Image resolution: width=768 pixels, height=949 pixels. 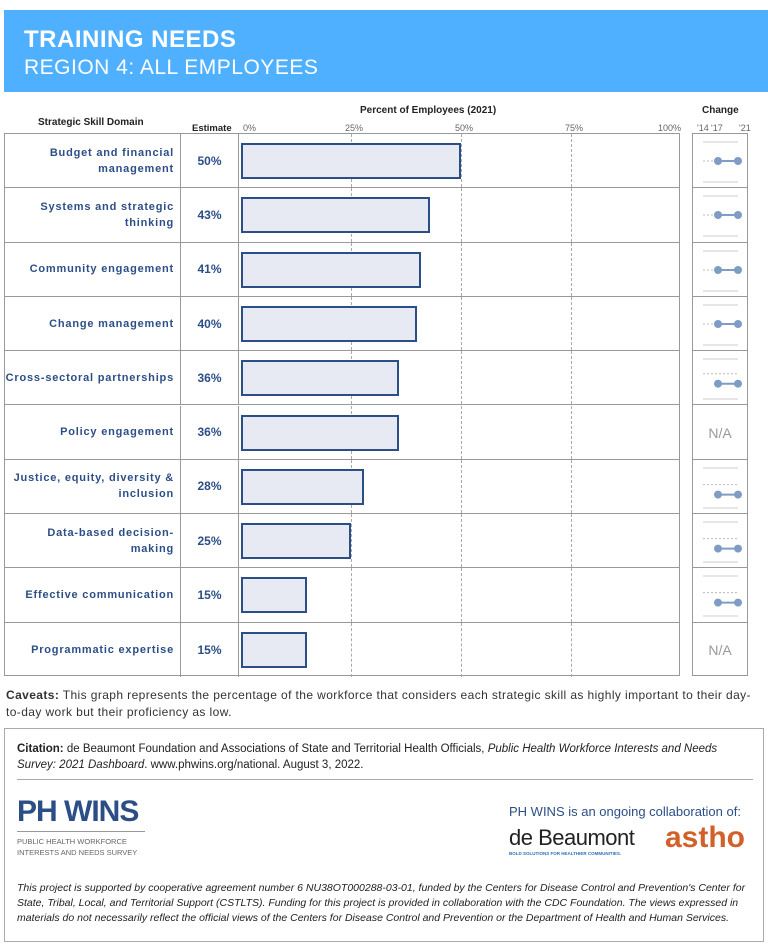 I want to click on category-label: Community engagement, so click(x=93, y=269).